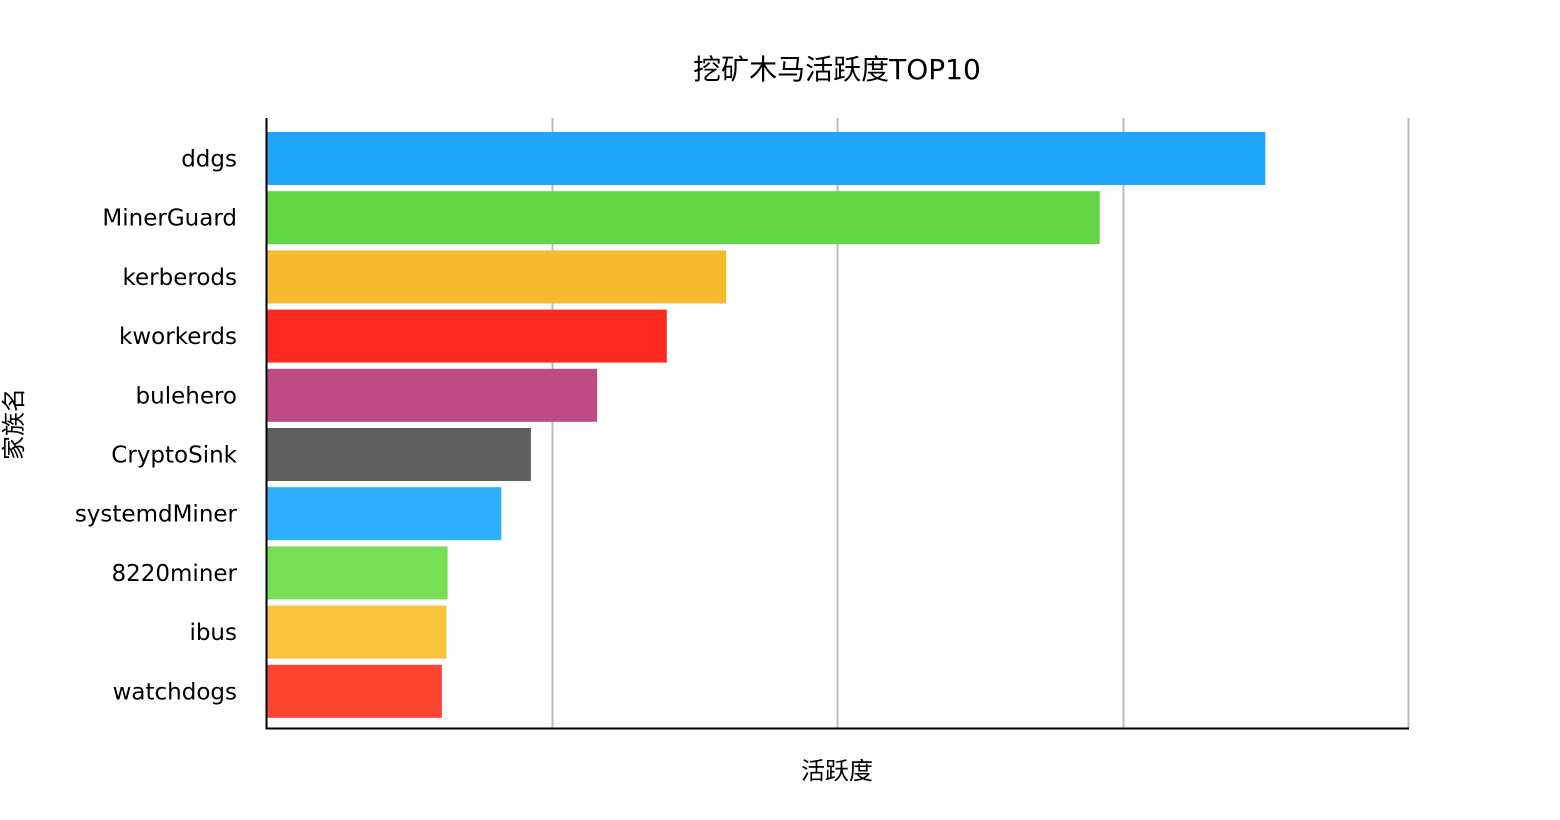 Image resolution: width=1560 pixels, height=820 pixels. I want to click on category-label: watchdogs, so click(175, 692).